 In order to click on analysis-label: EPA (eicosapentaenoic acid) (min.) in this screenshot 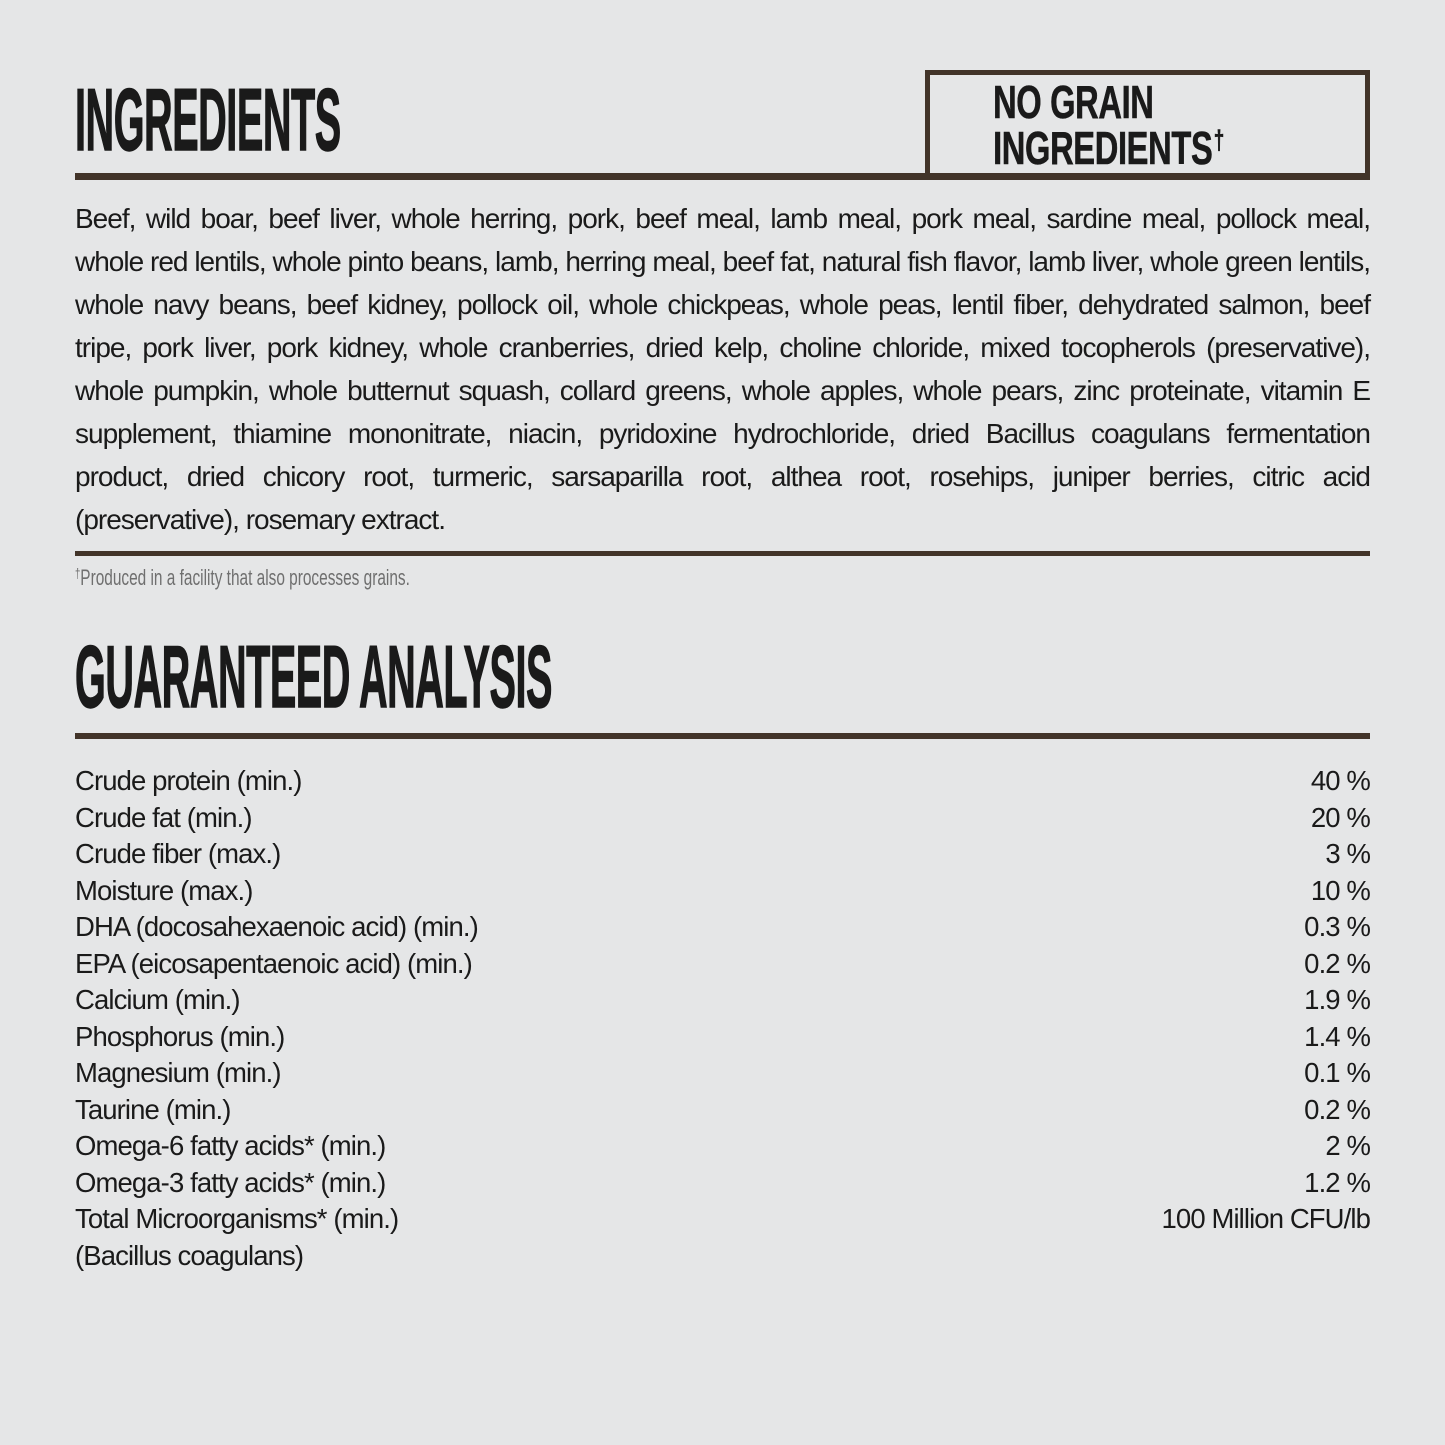, I will do `click(274, 963)`.